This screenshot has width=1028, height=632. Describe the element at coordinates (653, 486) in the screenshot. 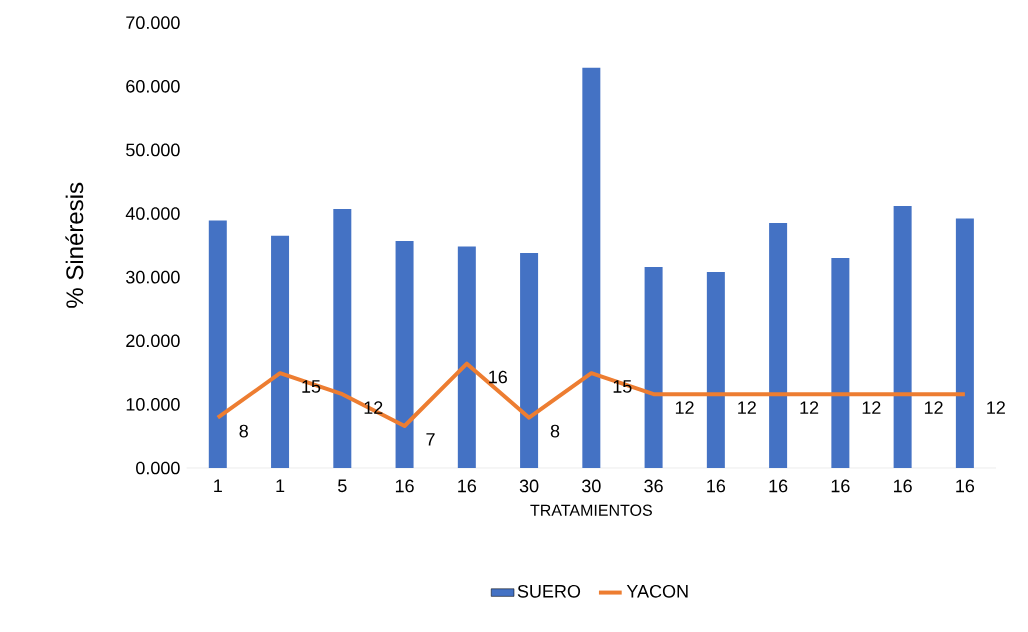

I see `x-tick-label: 36` at that location.